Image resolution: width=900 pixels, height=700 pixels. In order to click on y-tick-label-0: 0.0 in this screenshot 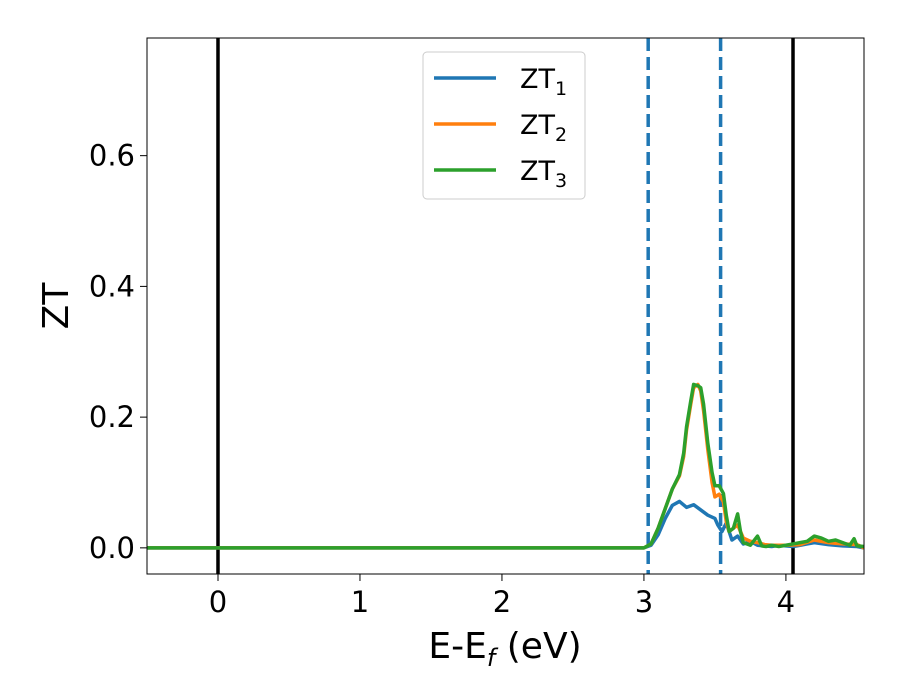, I will do `click(112, 548)`.